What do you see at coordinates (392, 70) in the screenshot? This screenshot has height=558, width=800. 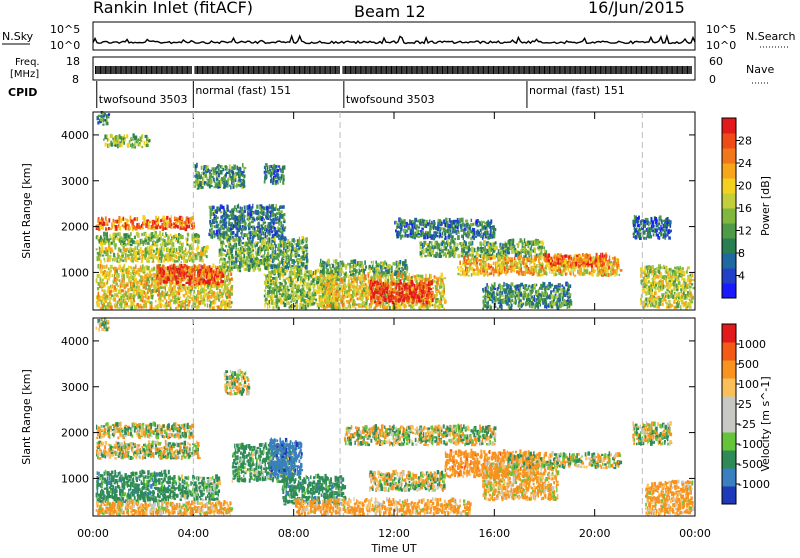 I see `freq-panel: Freq. [MHz] 18 8 60 0 Nave` at bounding box center [392, 70].